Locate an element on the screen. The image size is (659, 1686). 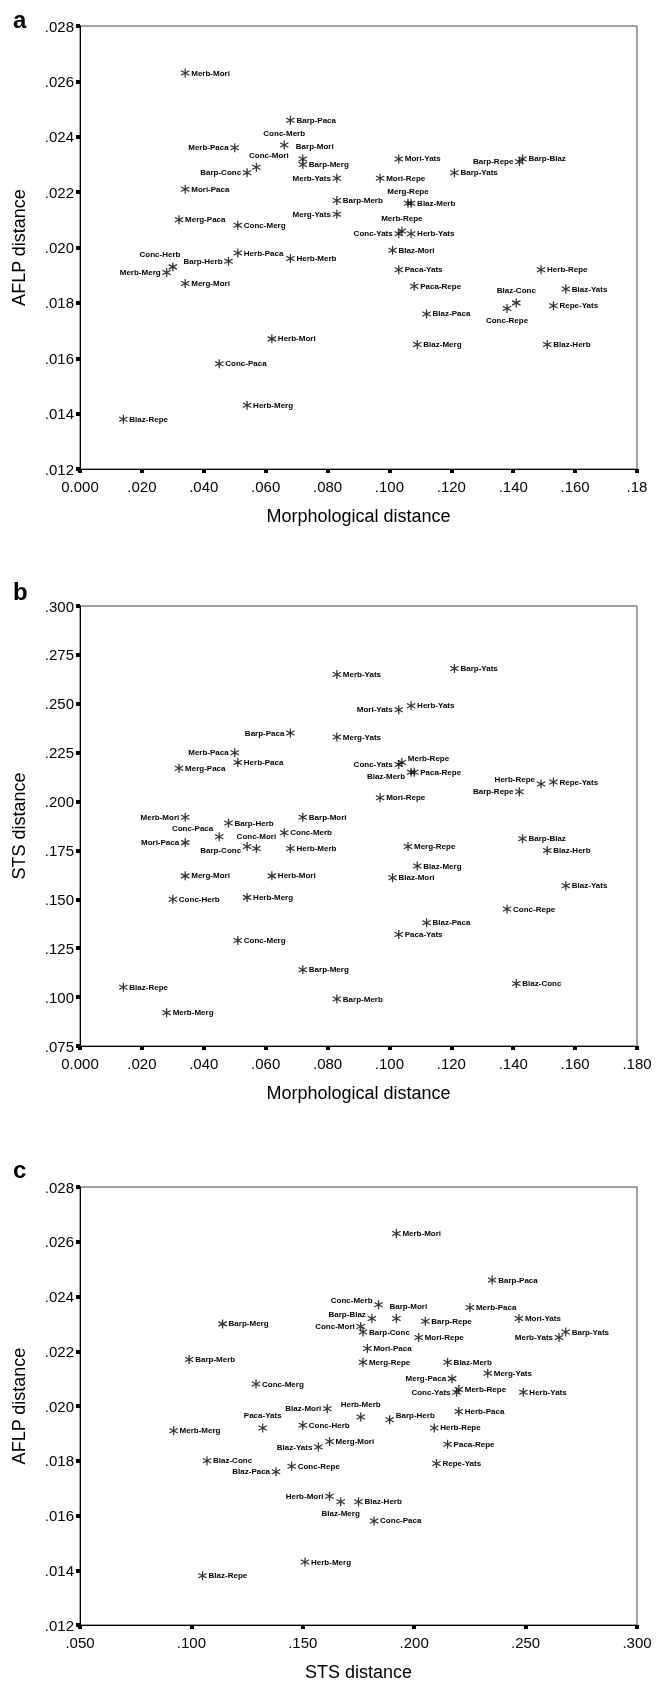
annotation: Barp-Herb is located at coordinates (415, 1416).